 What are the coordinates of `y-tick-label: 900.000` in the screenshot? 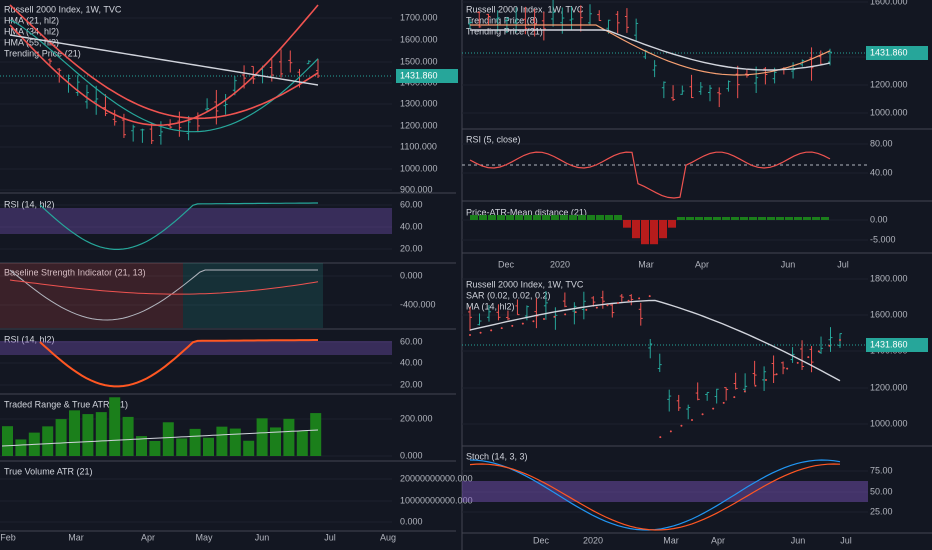 It's located at (416, 189).